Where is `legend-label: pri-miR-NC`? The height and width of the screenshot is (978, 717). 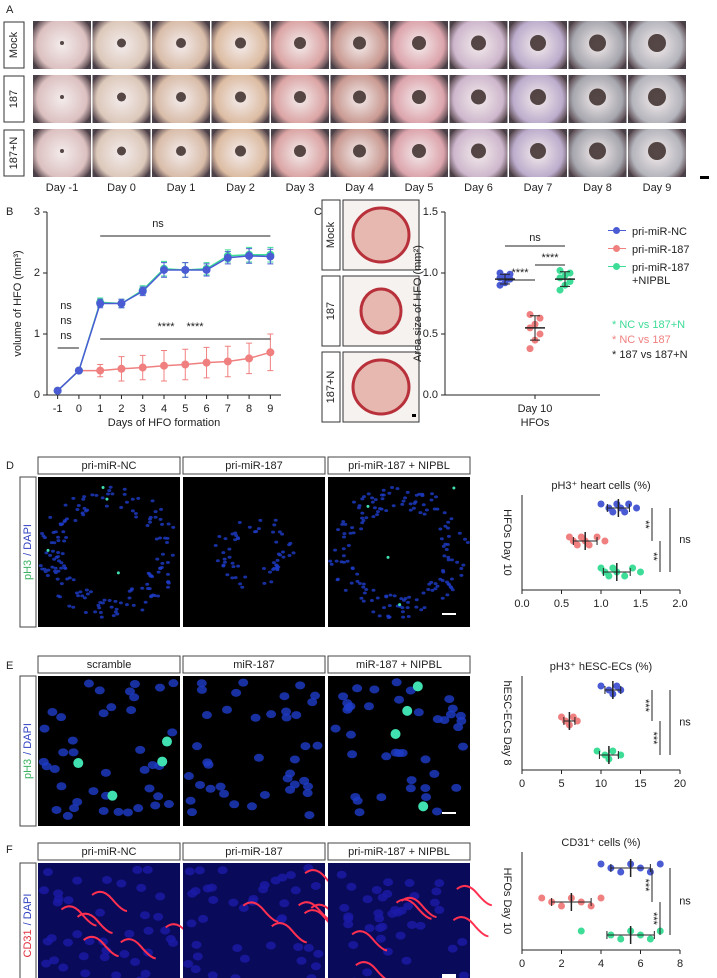
legend-label: pri-miR-NC is located at coordinates (659, 232).